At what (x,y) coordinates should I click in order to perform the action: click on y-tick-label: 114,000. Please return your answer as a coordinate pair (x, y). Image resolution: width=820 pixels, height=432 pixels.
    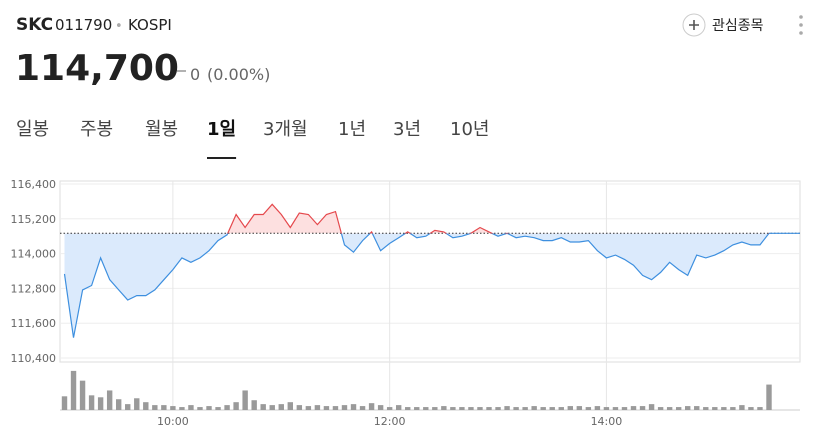
    Looking at the image, I should click on (34, 254).